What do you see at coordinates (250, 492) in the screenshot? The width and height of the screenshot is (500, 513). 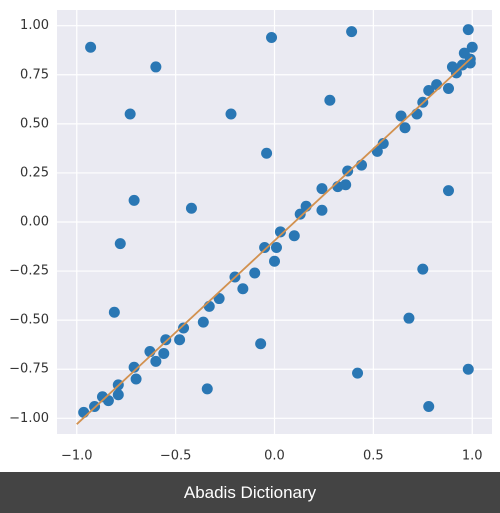 I see `caption: Abadis Dictionary` at bounding box center [250, 492].